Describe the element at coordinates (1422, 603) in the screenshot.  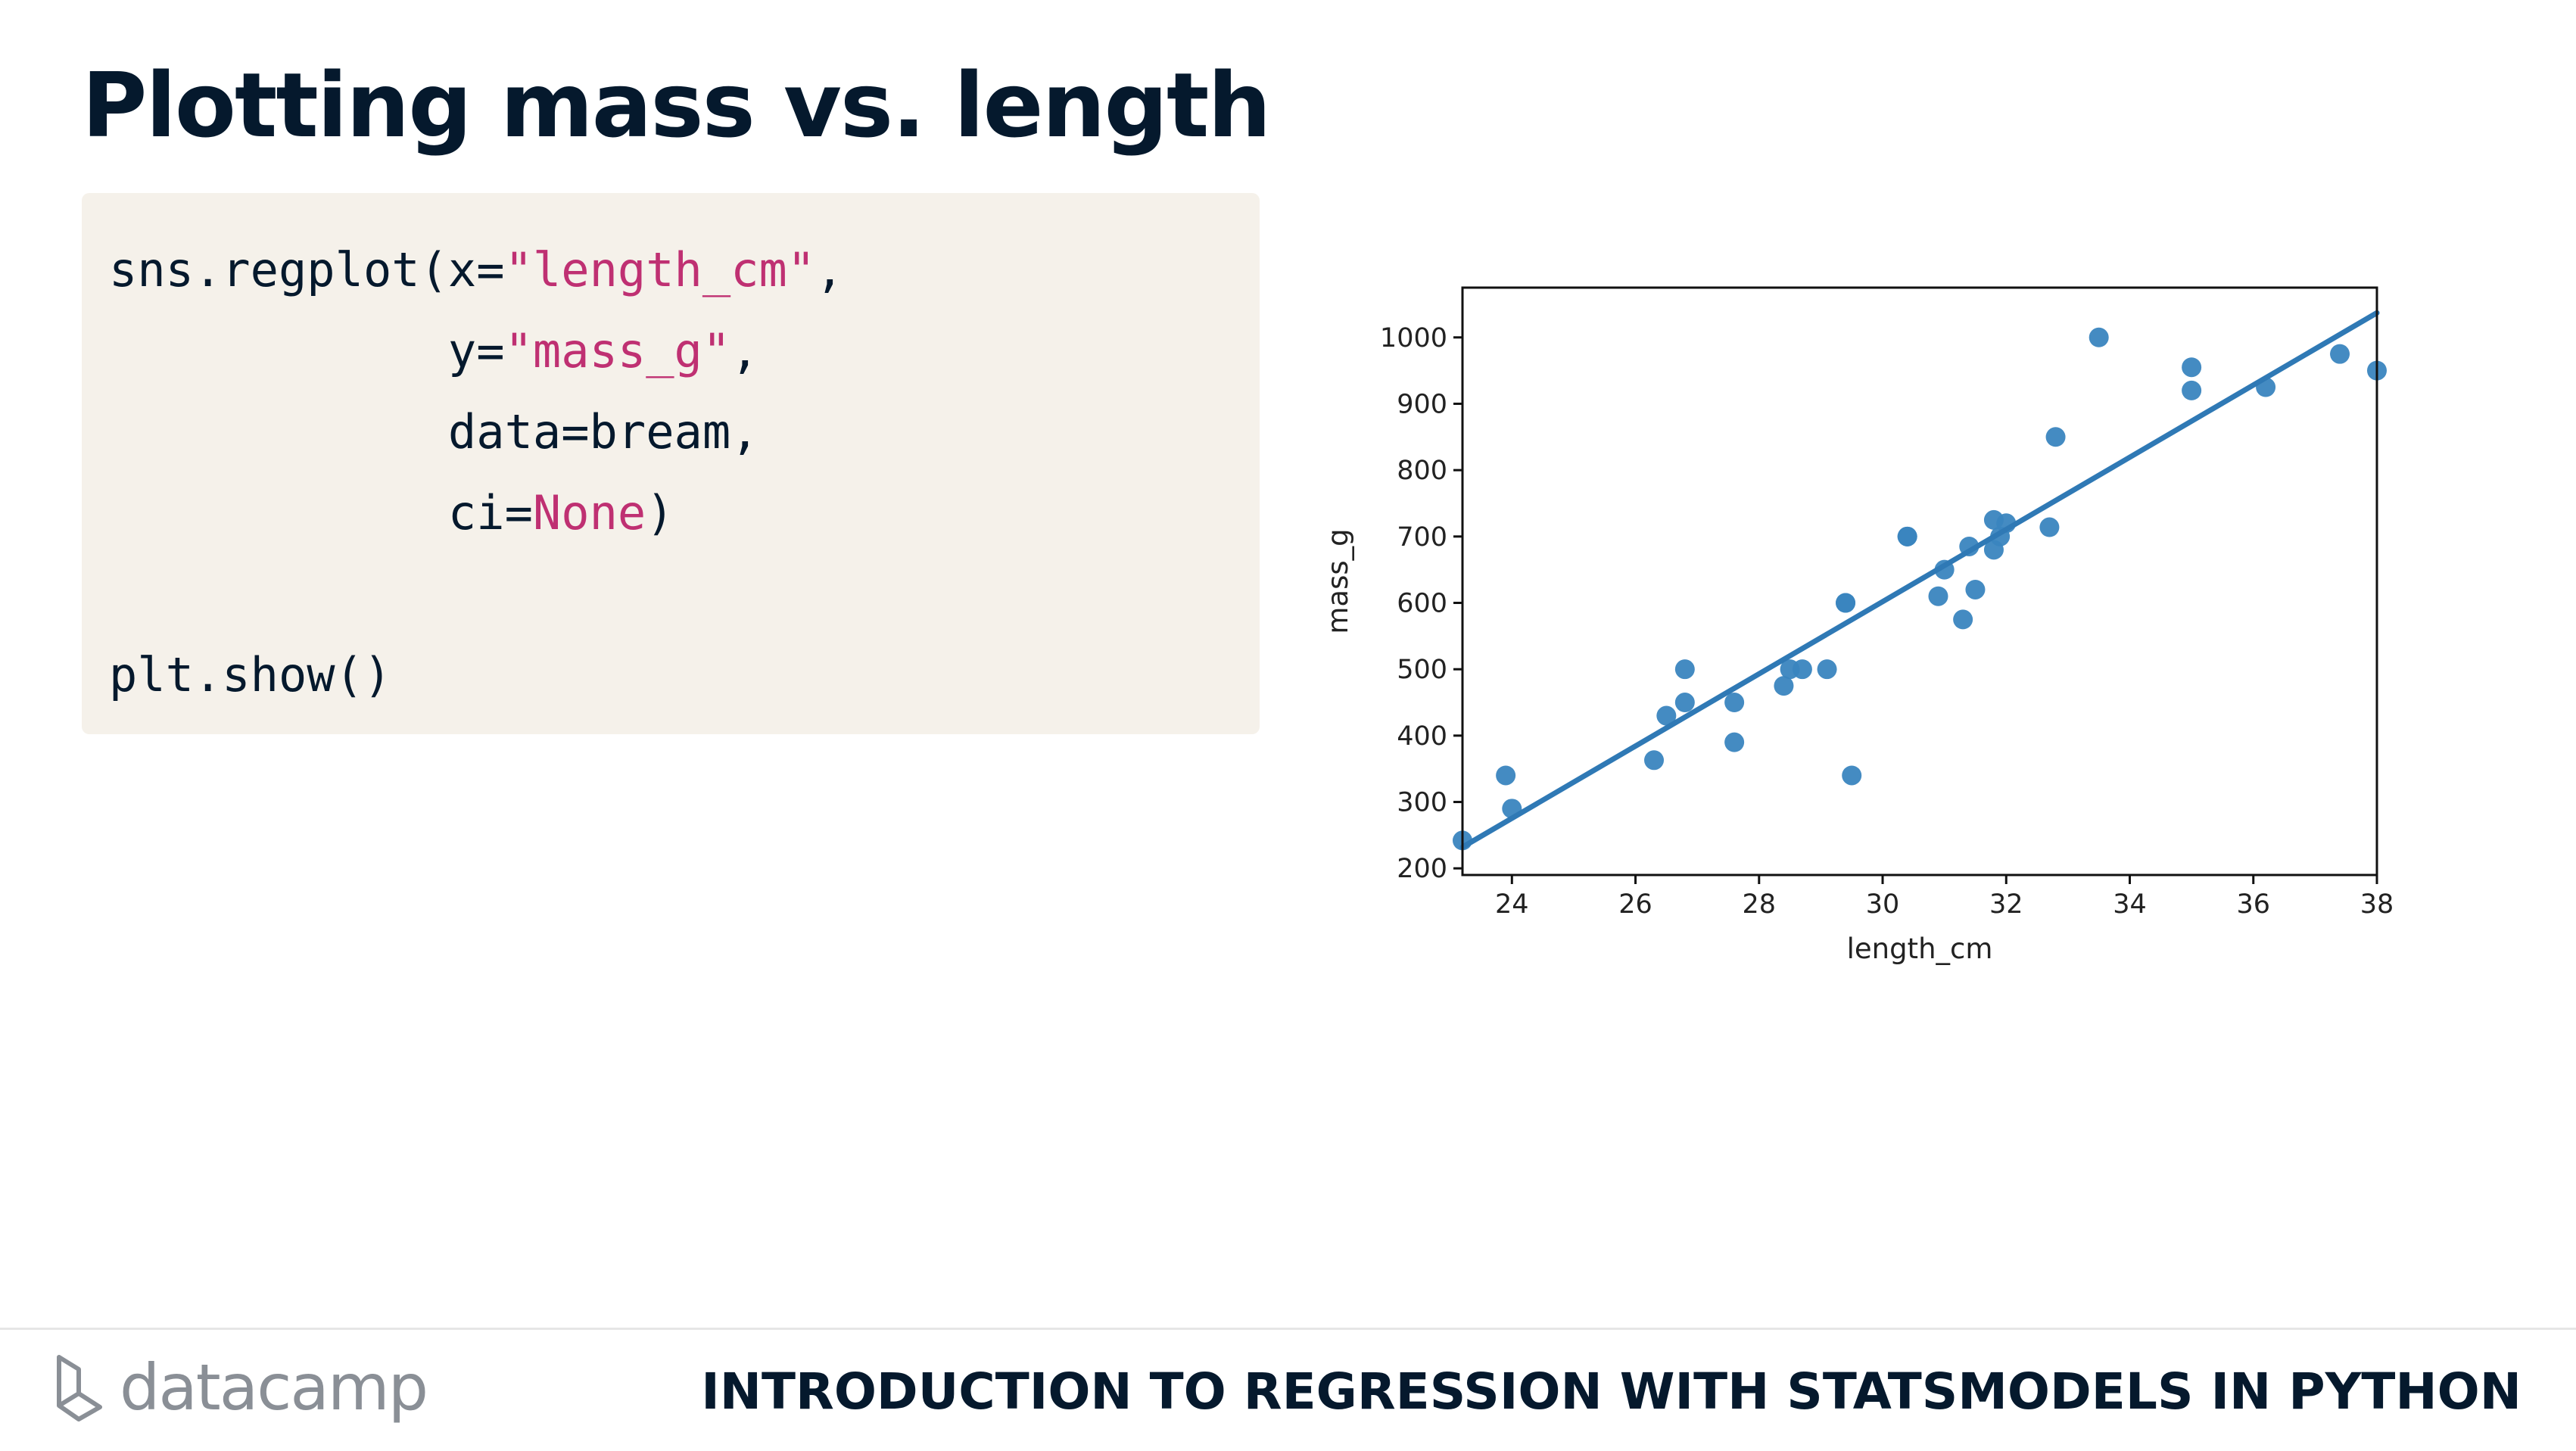
I see `y-tick-label: 600` at that location.